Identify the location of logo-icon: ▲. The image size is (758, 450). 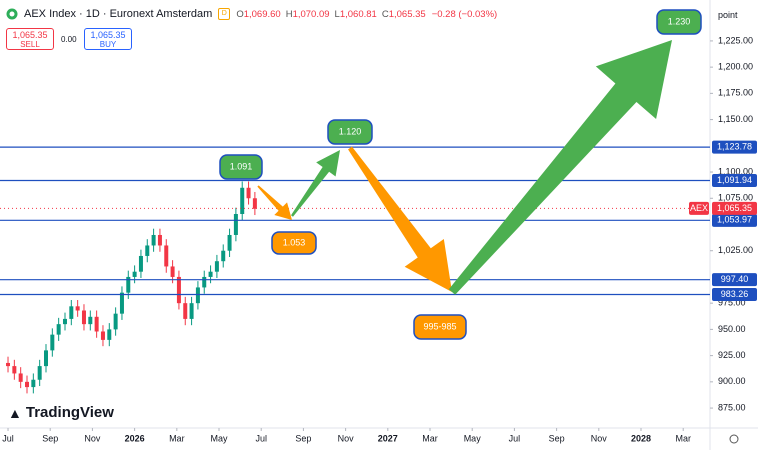
(15, 412).